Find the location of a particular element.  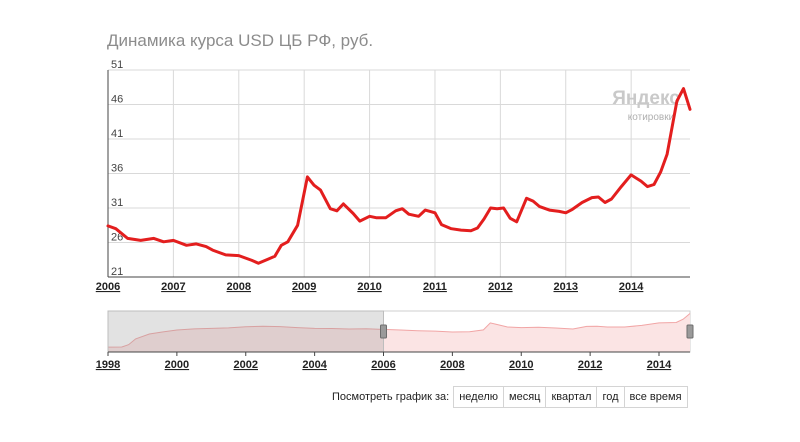

navigator-line is located at coordinates (399, 330).